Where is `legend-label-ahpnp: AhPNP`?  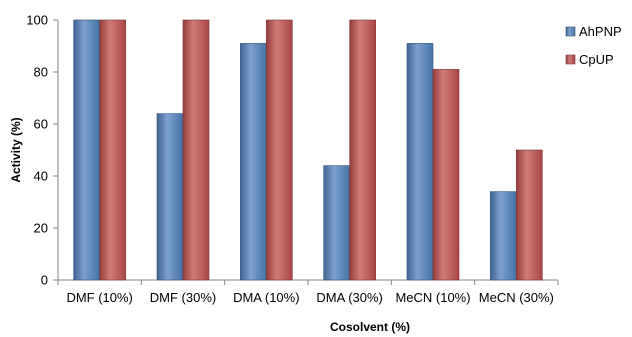 legend-label-ahpnp: AhPNP is located at coordinates (600, 31).